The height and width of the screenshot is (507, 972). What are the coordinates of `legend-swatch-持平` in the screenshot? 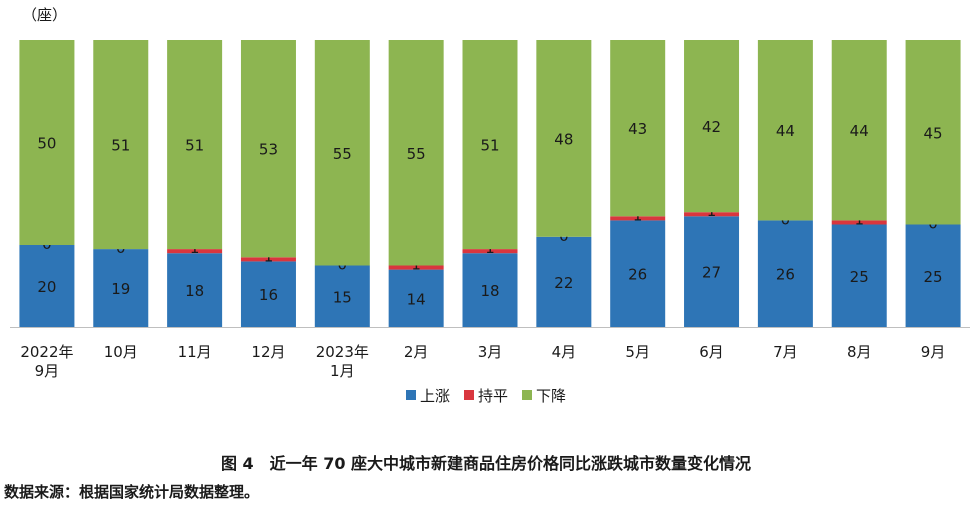 It's located at (469, 395).